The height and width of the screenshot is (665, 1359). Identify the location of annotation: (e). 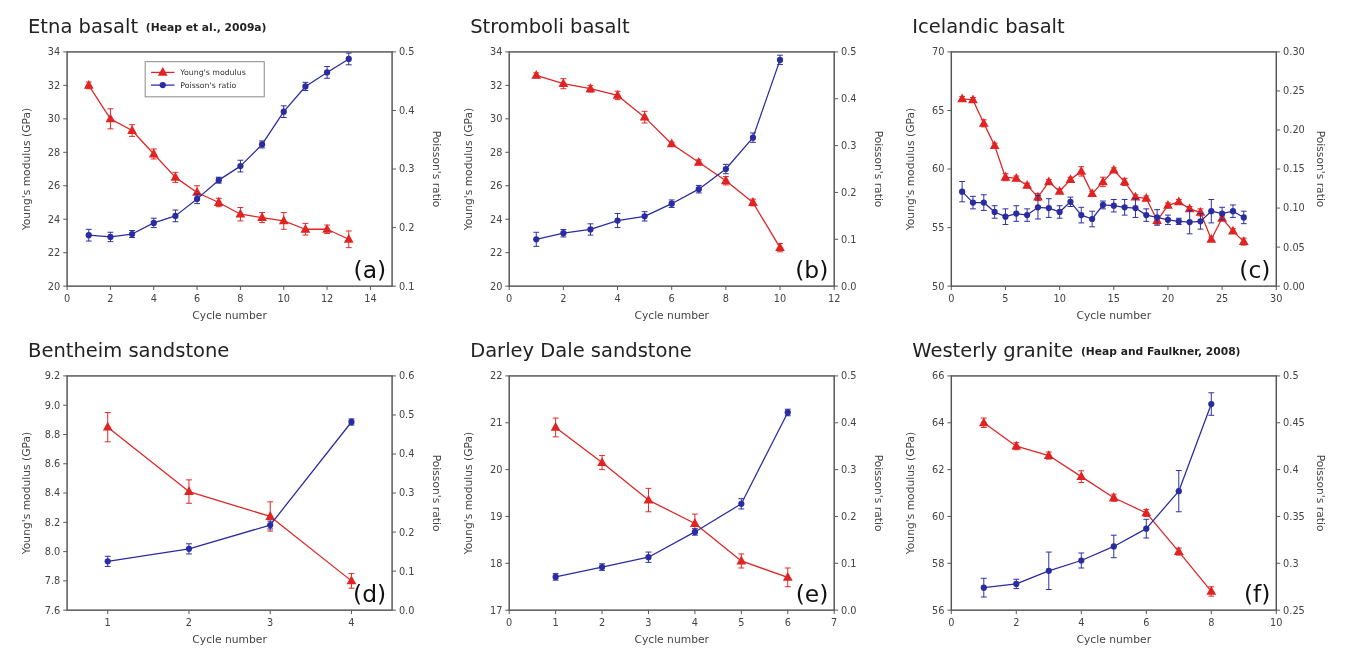
(812, 594).